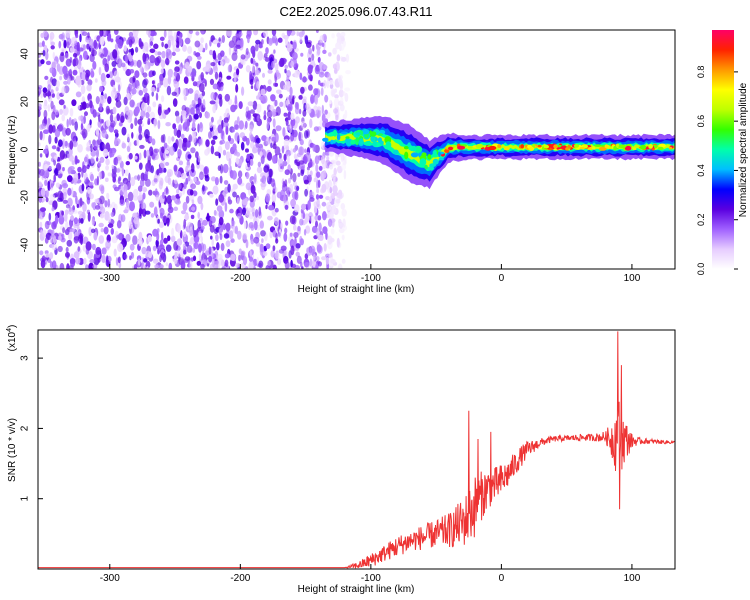  I want to click on heatmap-y-tick-label-4: 40, so click(25, 54).